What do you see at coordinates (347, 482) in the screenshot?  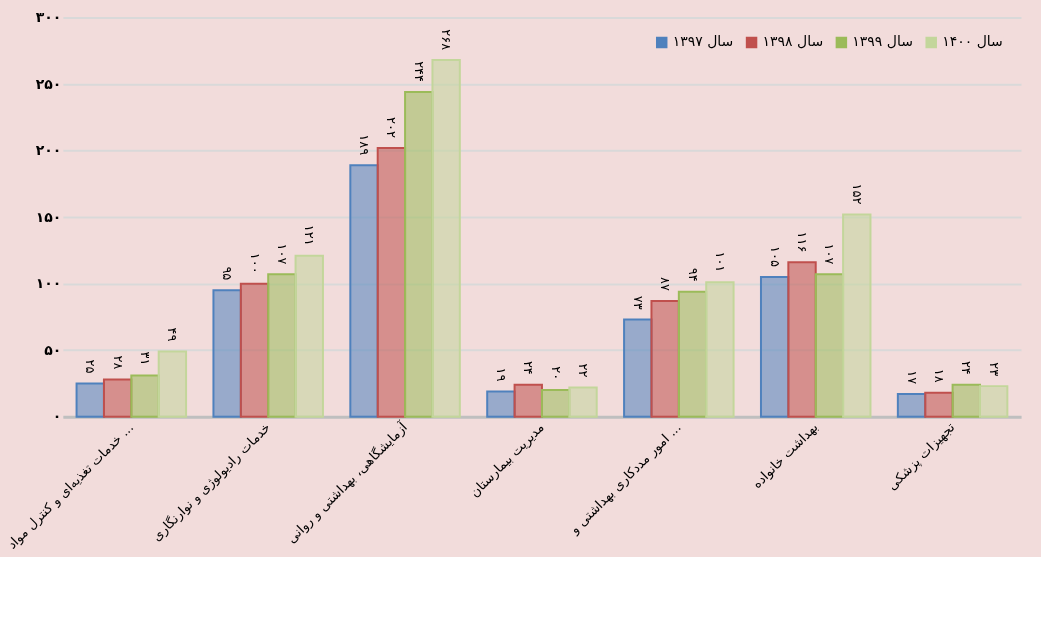 I see `x-tick-label: آزمایشگاهی، بهداشتی و روانی` at bounding box center [347, 482].